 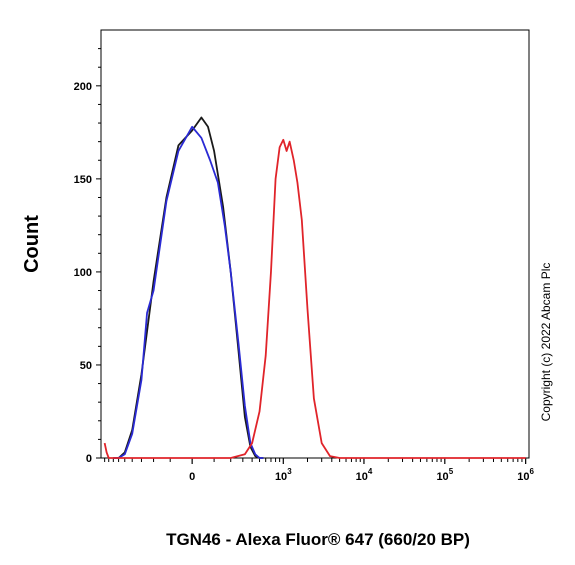 What do you see at coordinates (318, 539) in the screenshot?
I see `x-axis-title: TGN46 - Alexa Fluor® 647 (660/20 BP)` at bounding box center [318, 539].